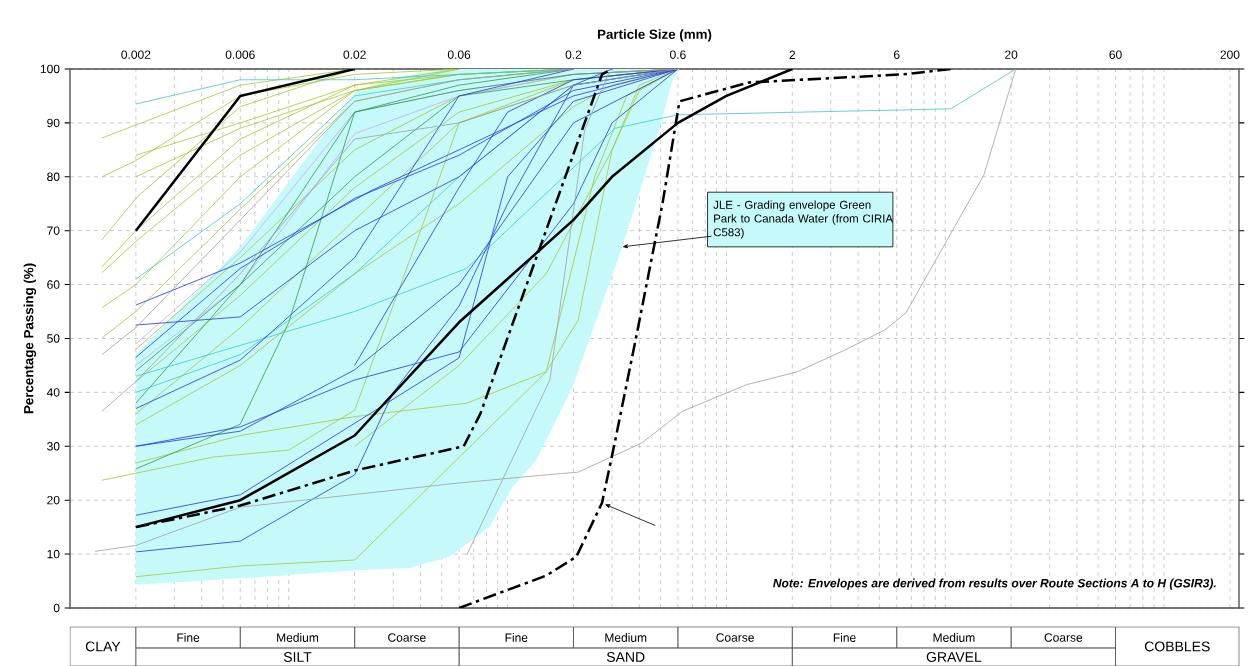 The image size is (1252, 666). I want to click on y-tick-label: 60, so click(53, 284).